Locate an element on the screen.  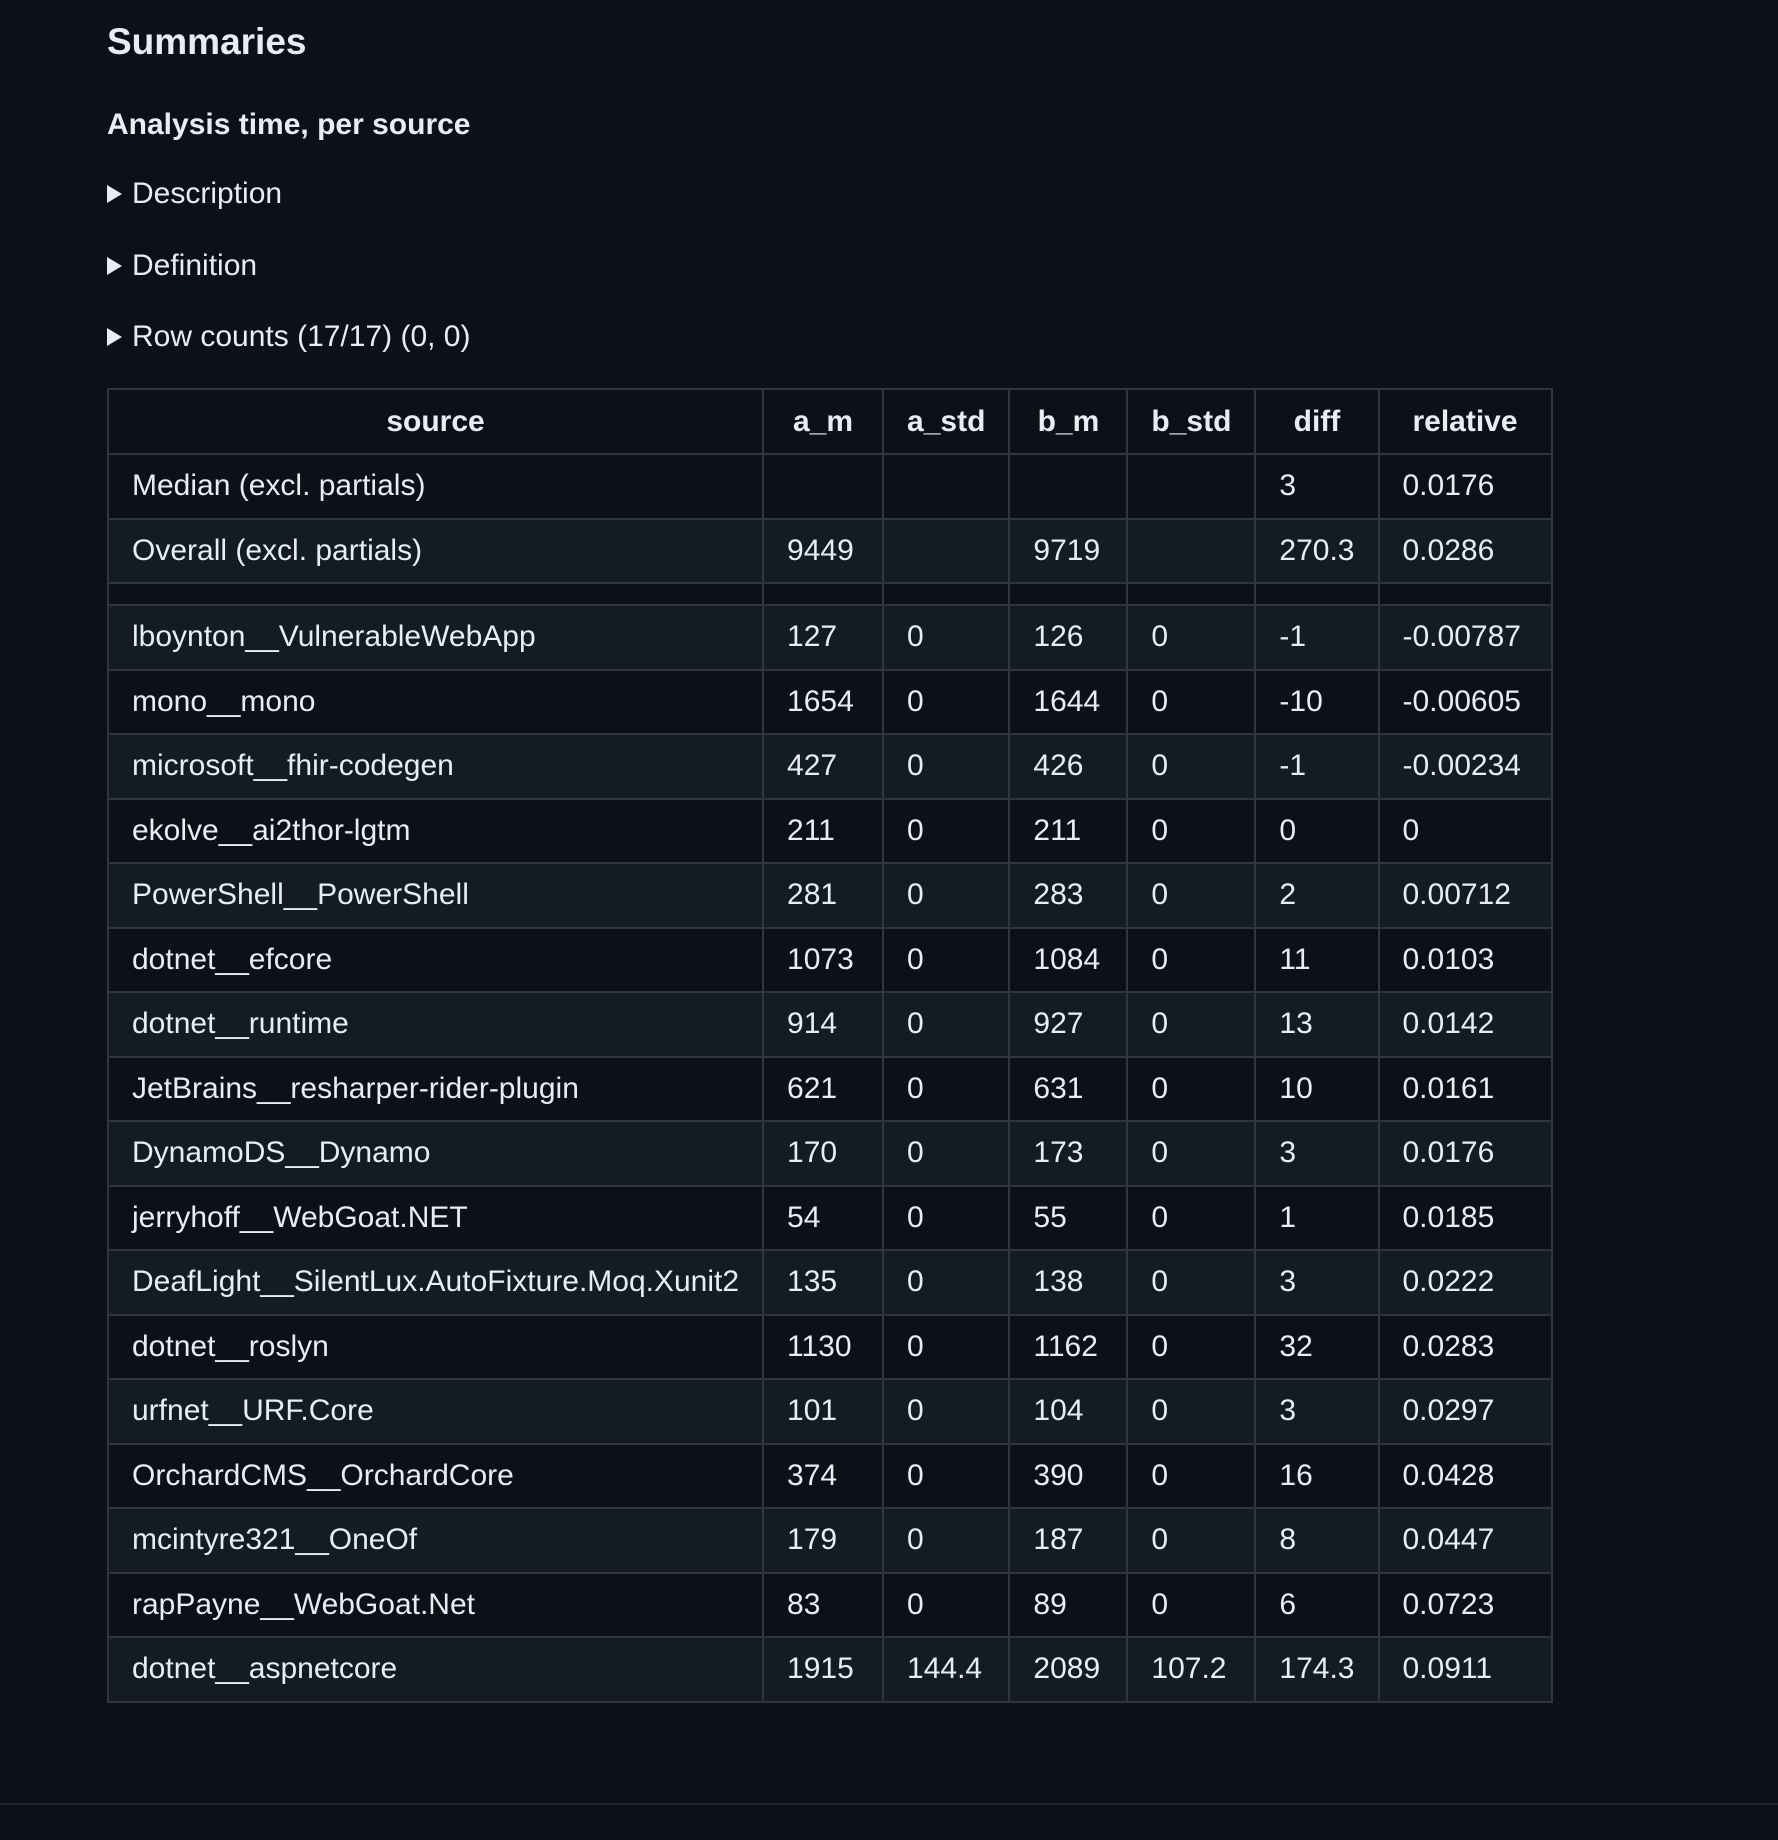
description-label: Description is located at coordinates (207, 193).